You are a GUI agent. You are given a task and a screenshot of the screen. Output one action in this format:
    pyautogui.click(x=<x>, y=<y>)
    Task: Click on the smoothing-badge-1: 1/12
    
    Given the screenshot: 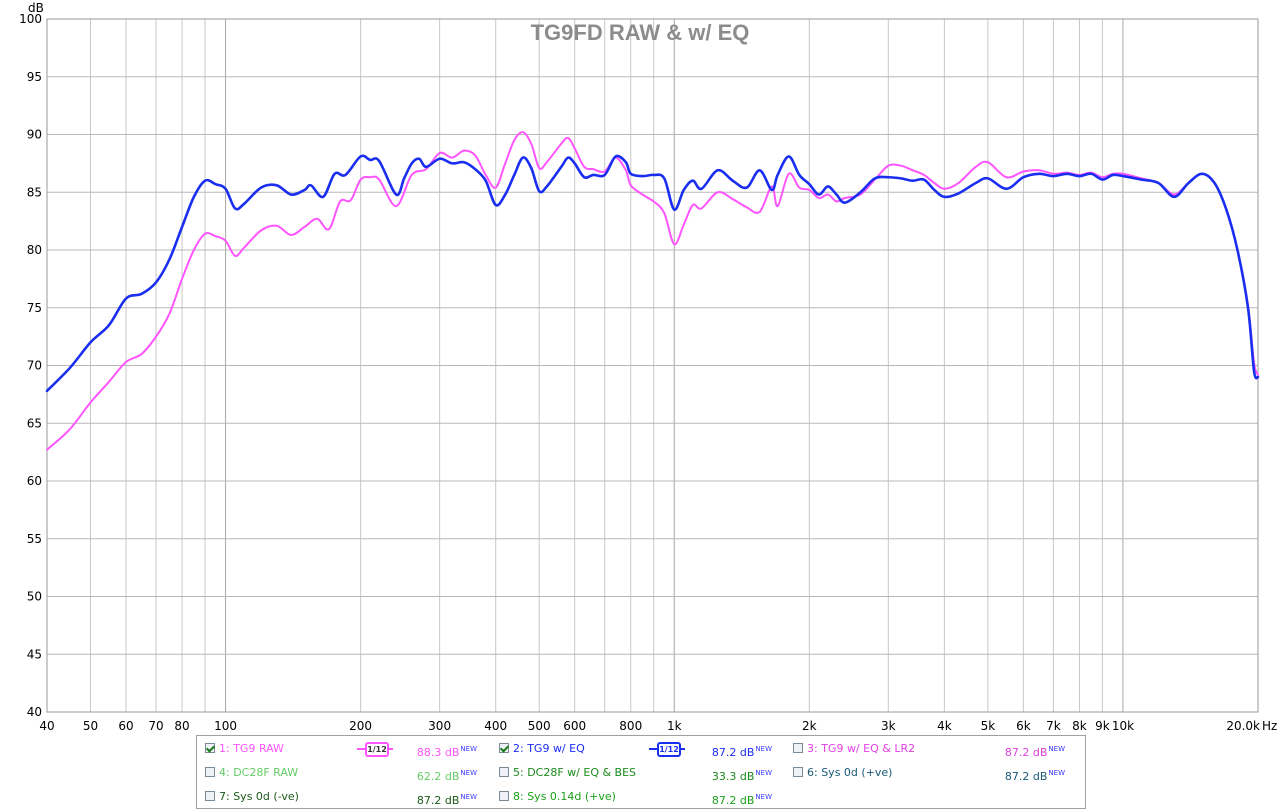 What is the action you would take?
    pyautogui.click(x=375, y=749)
    